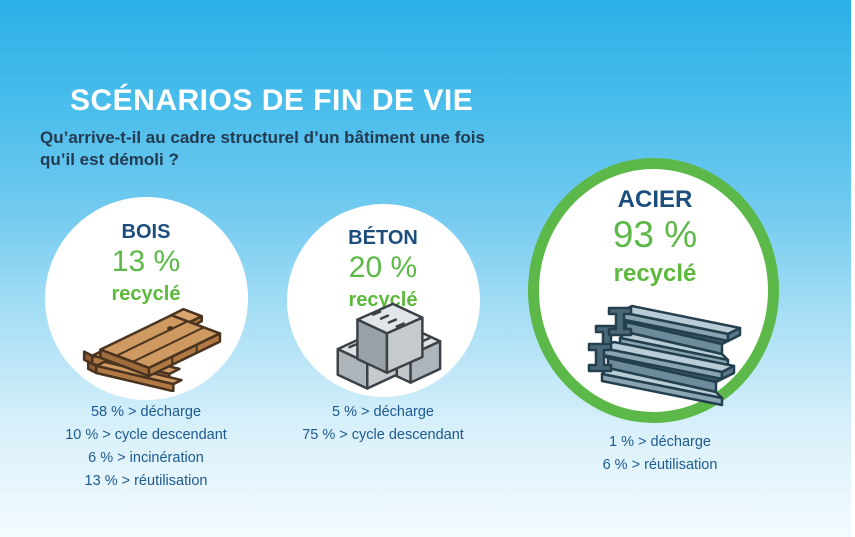 The image size is (855, 537). Describe the element at coordinates (146, 261) in the screenshot. I see `material-percent-bois: 13 %` at that location.